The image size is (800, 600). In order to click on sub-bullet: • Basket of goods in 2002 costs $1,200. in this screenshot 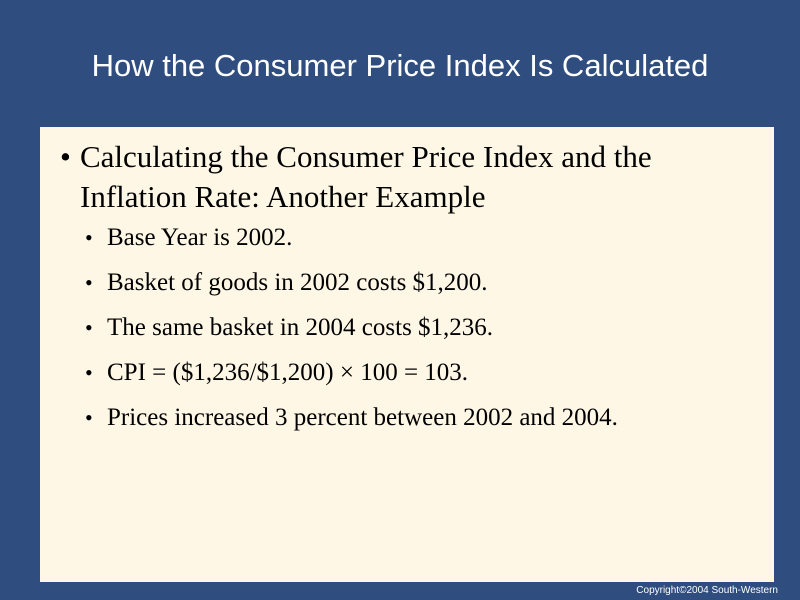, I will do `click(425, 290)`.